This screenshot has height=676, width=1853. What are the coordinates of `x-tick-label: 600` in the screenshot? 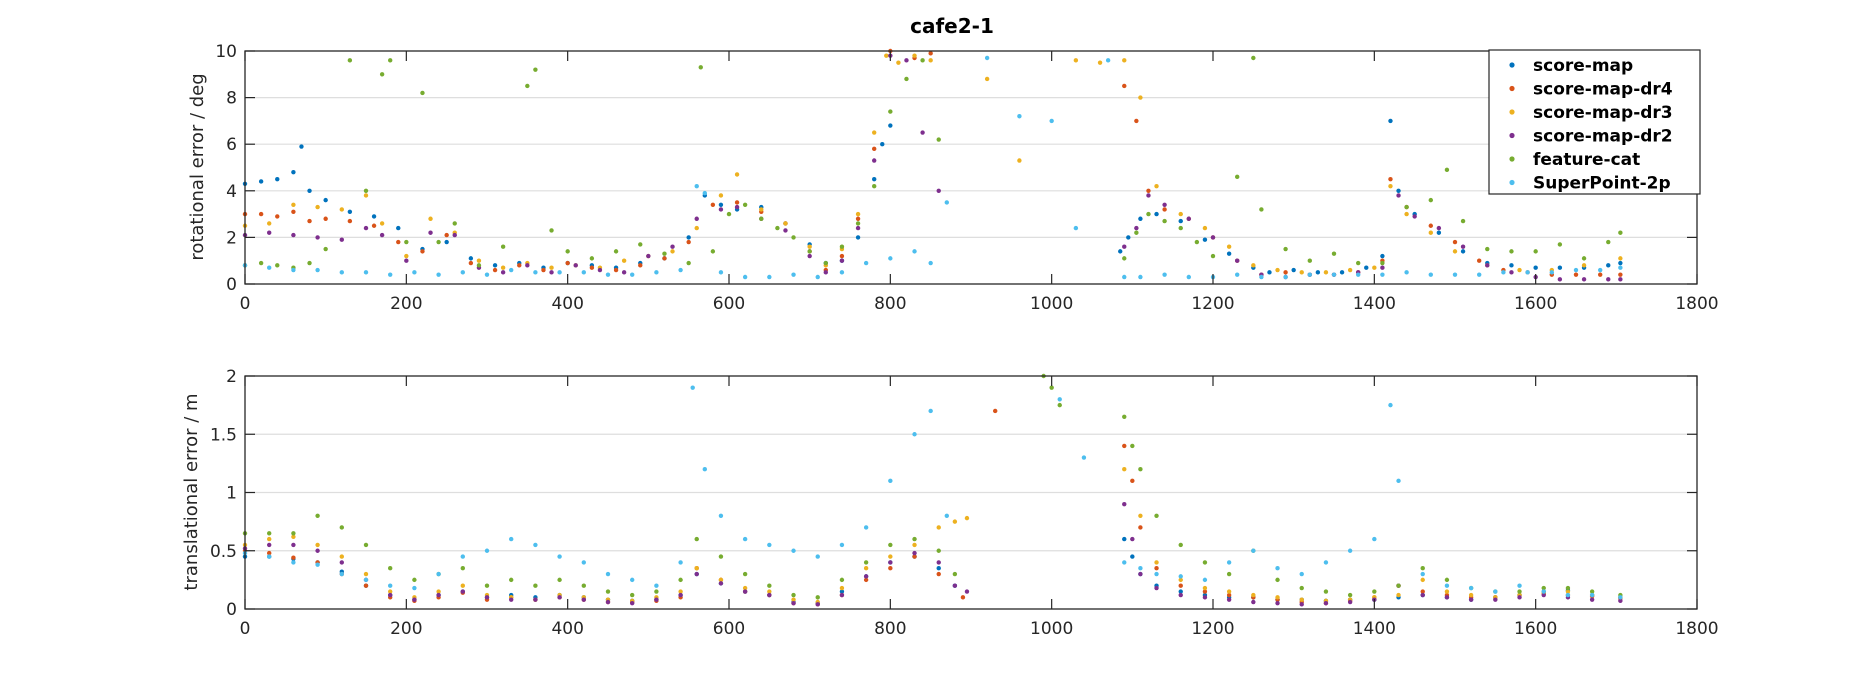 It's located at (729, 629).